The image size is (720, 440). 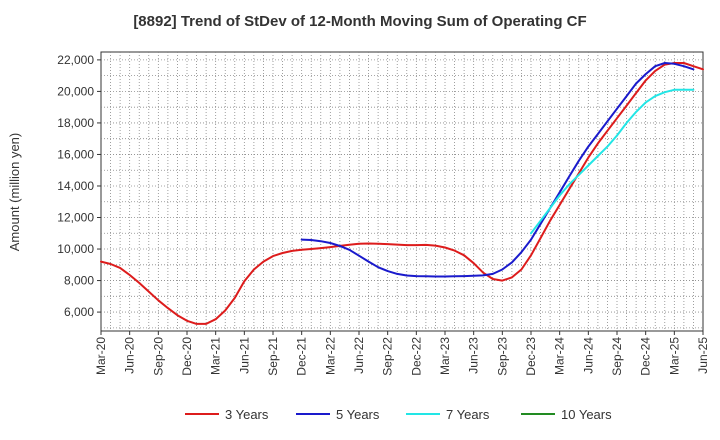 I want to click on x-tick-label: Dec-21, so click(x=302, y=356).